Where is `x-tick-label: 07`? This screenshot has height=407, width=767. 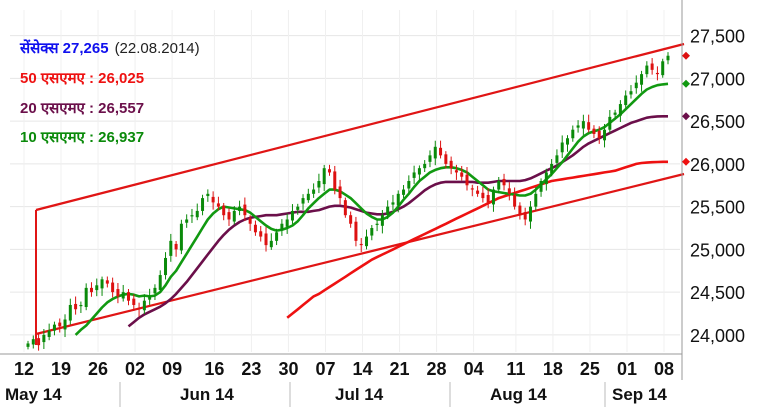 x-tick-label: 07 is located at coordinates (325, 369).